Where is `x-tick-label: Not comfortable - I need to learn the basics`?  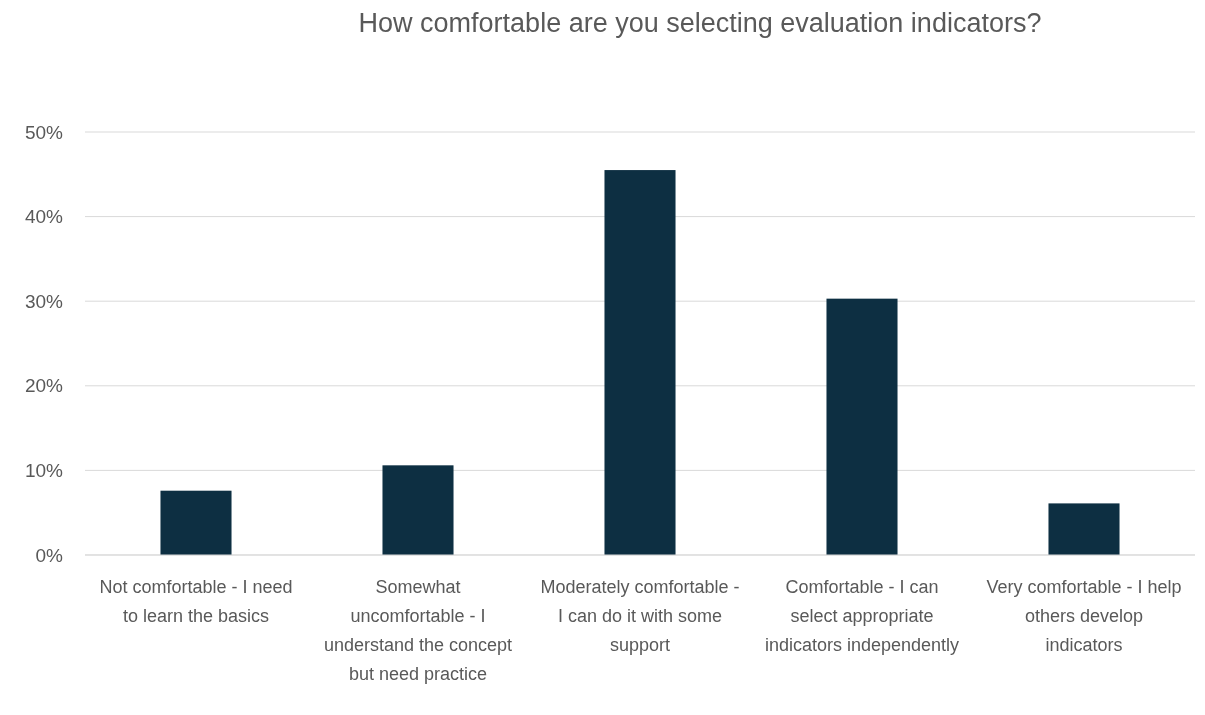
x-tick-label: Not comfortable - I need to learn the basics is located at coordinates (196, 601).